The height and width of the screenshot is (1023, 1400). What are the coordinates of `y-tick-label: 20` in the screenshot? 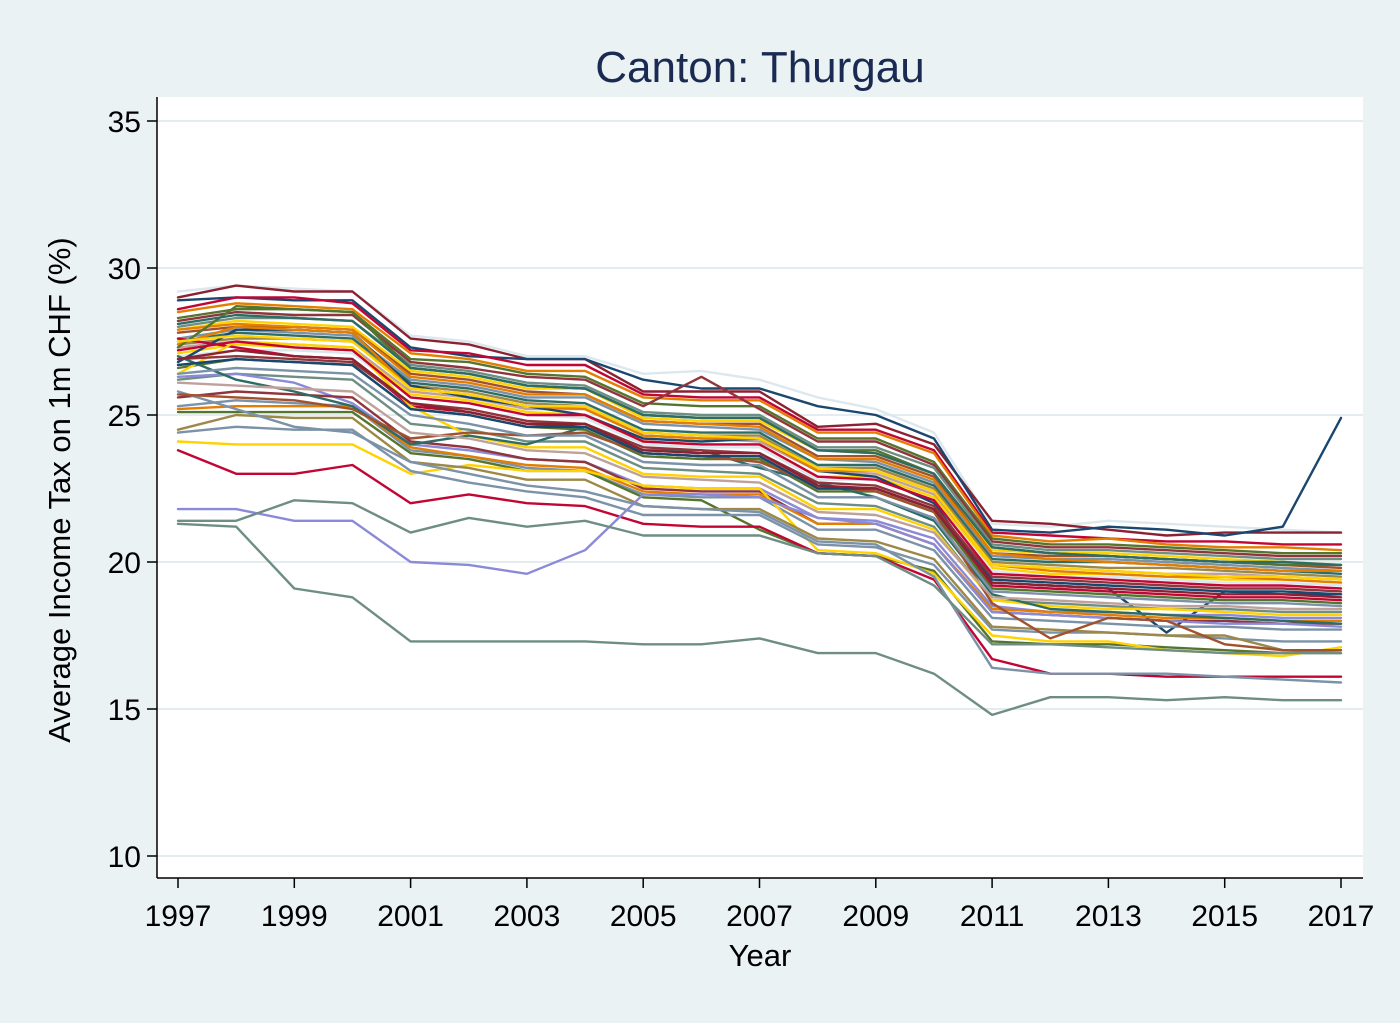 It's located at (124, 563).